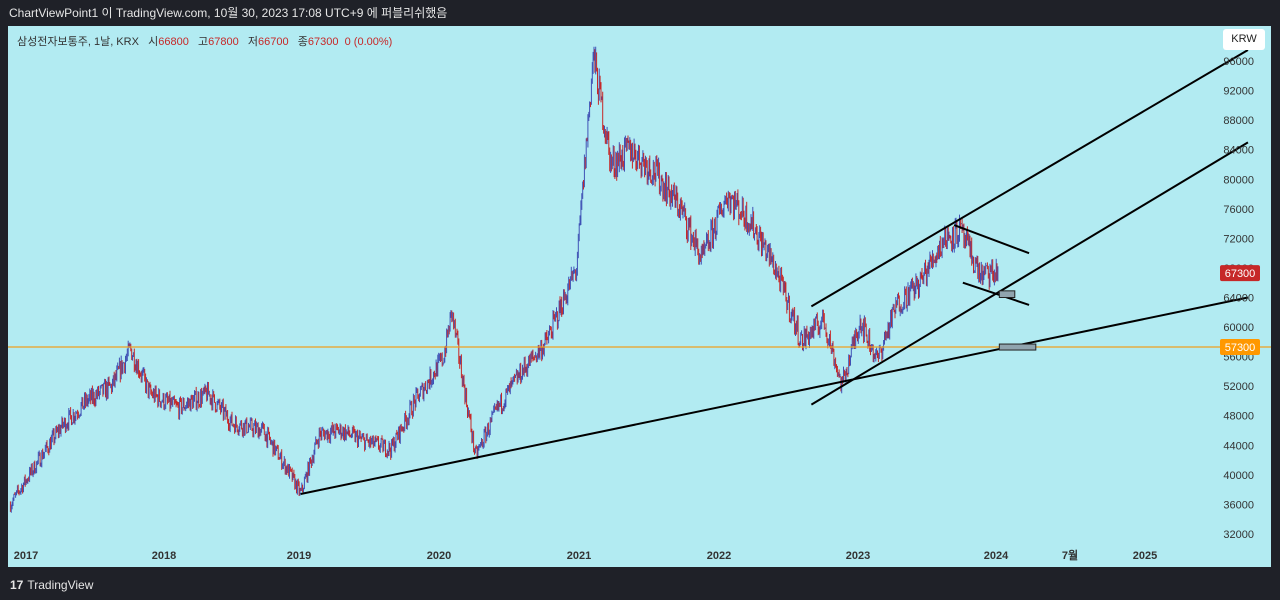  What do you see at coordinates (640, 585) in the screenshot?
I see `footer: 17 TradingView` at bounding box center [640, 585].